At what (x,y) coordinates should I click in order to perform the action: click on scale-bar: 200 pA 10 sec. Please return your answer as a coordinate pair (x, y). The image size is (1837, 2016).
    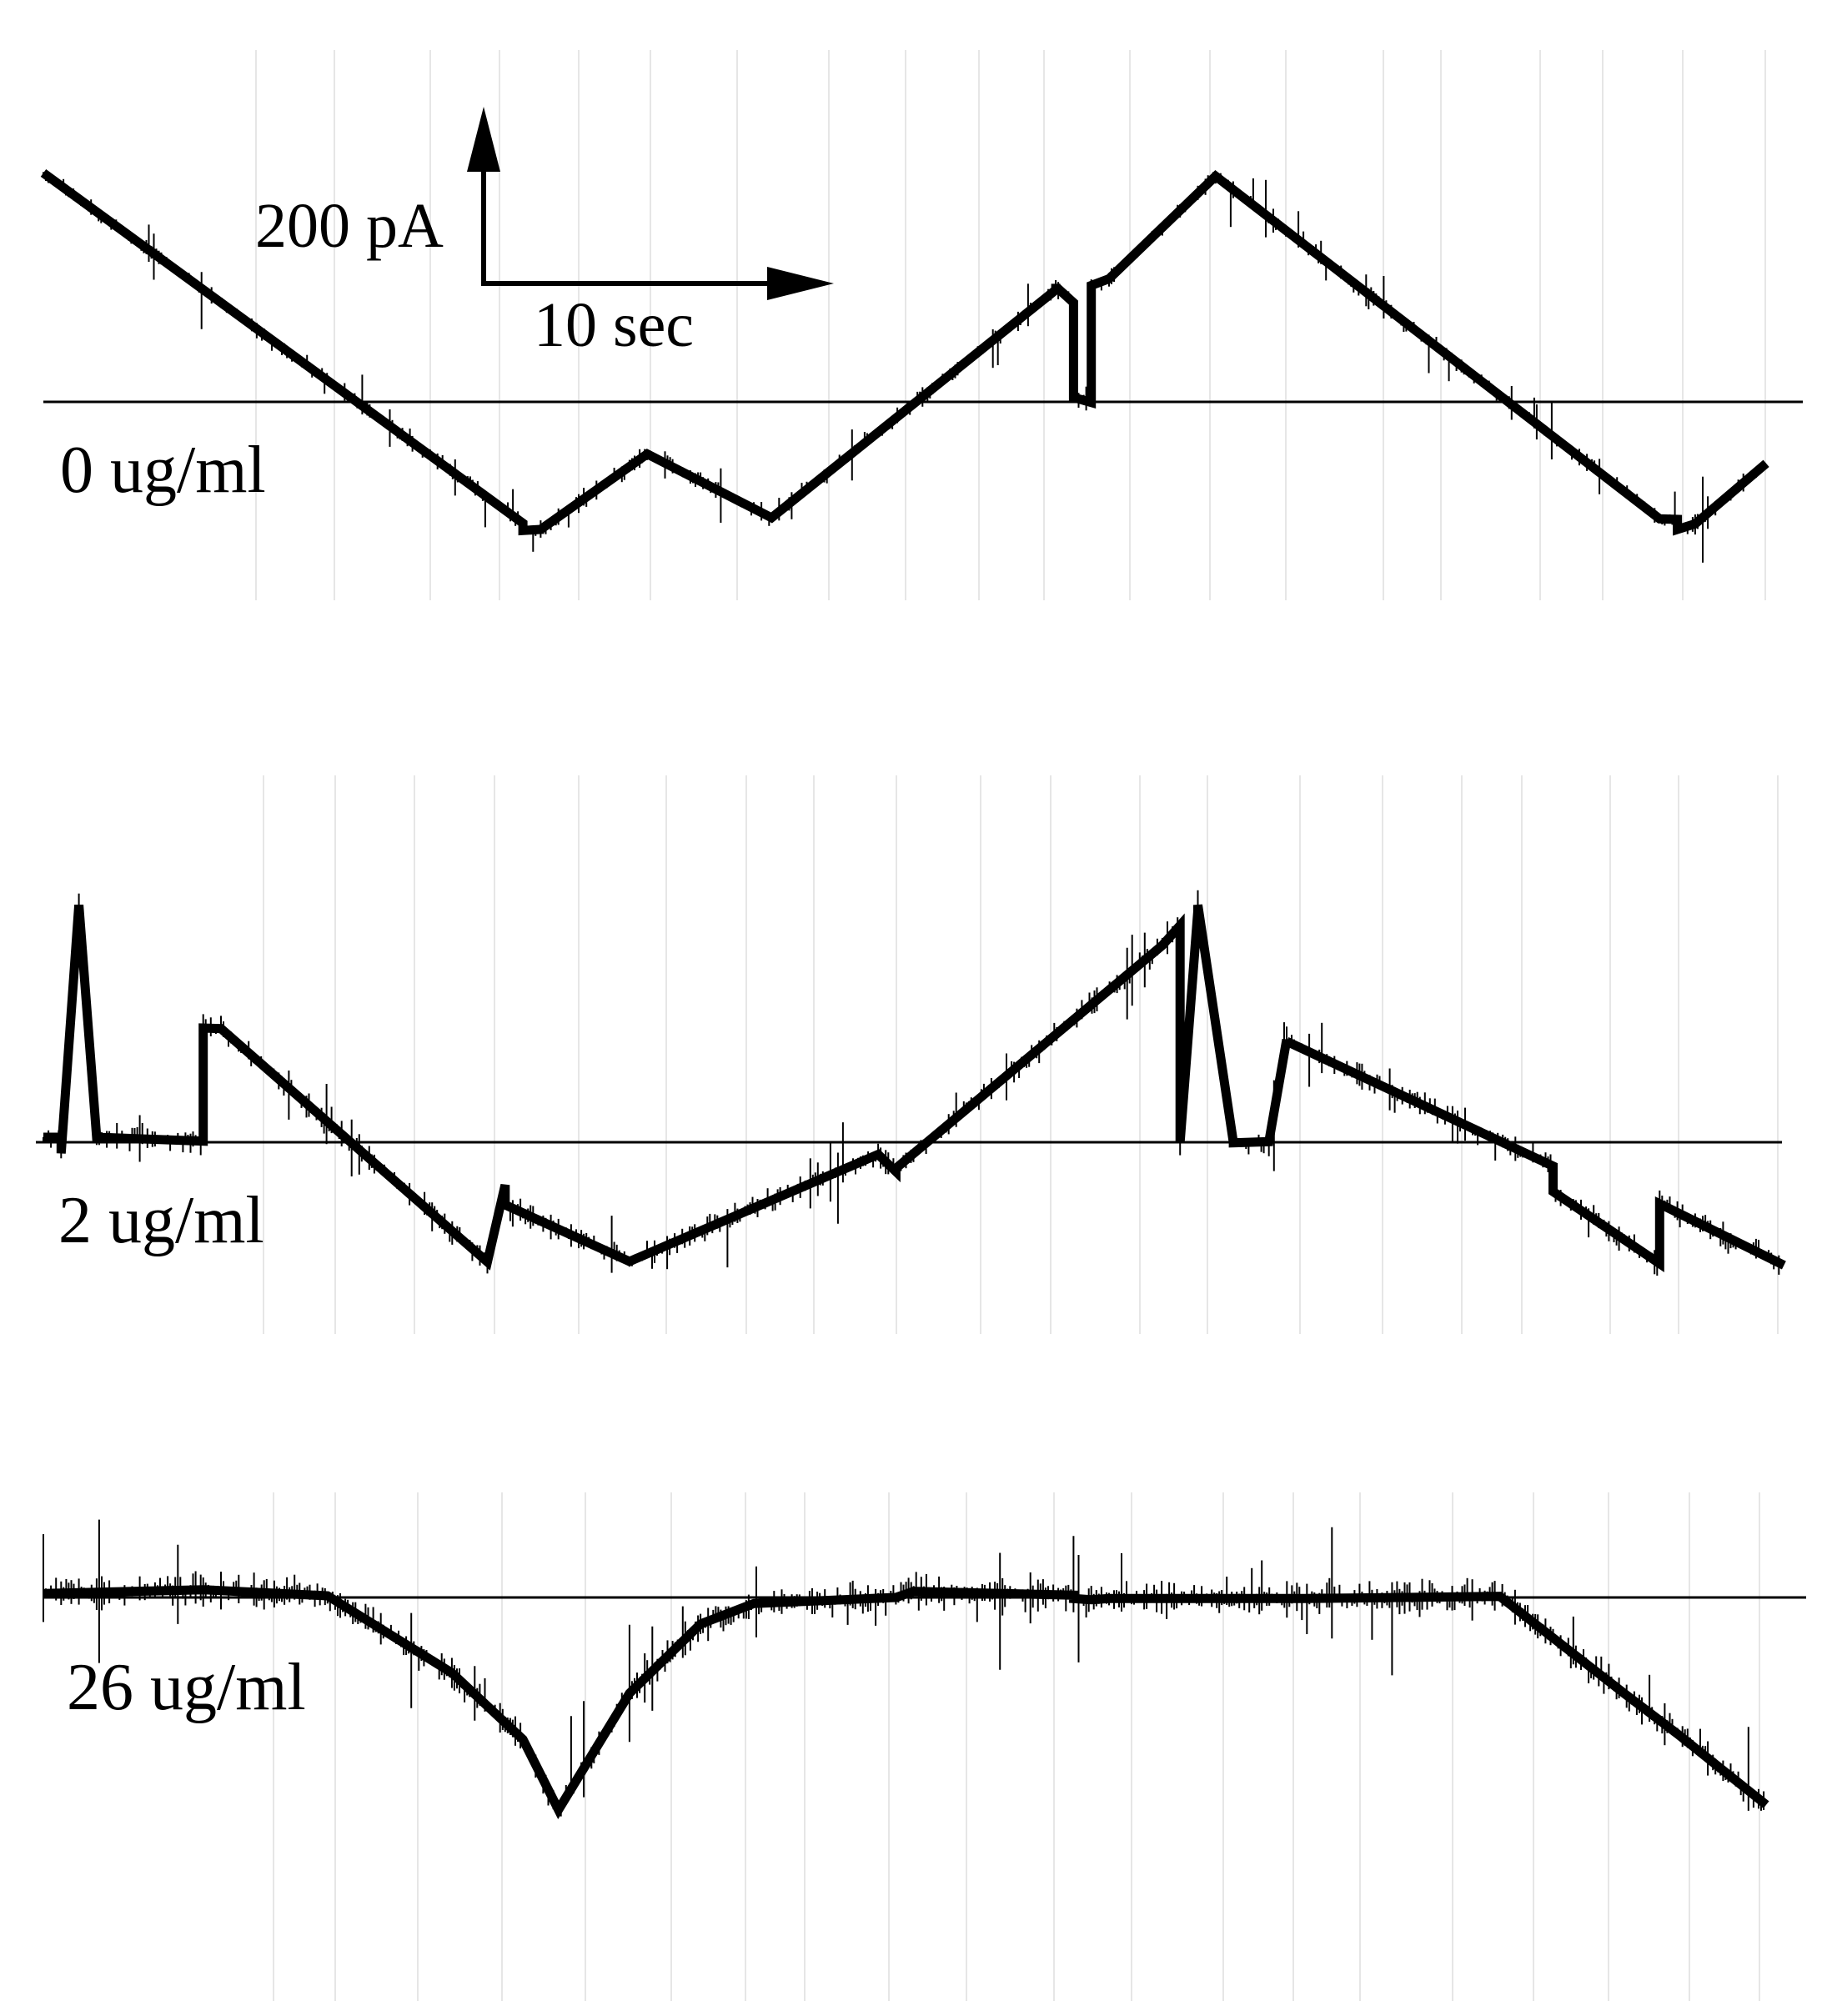
    Looking at the image, I should click on (545, 233).